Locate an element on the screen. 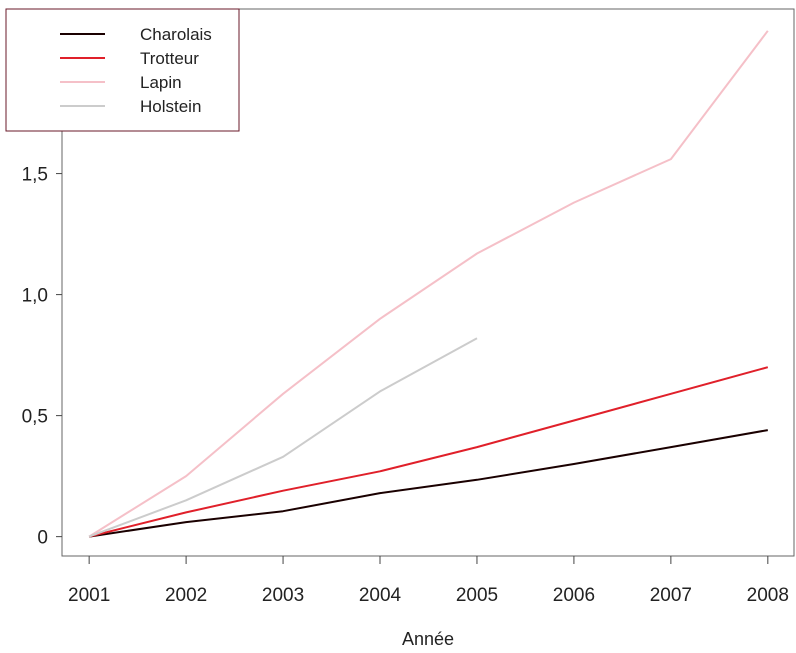  x-tick-label: 2007 is located at coordinates (671, 595).